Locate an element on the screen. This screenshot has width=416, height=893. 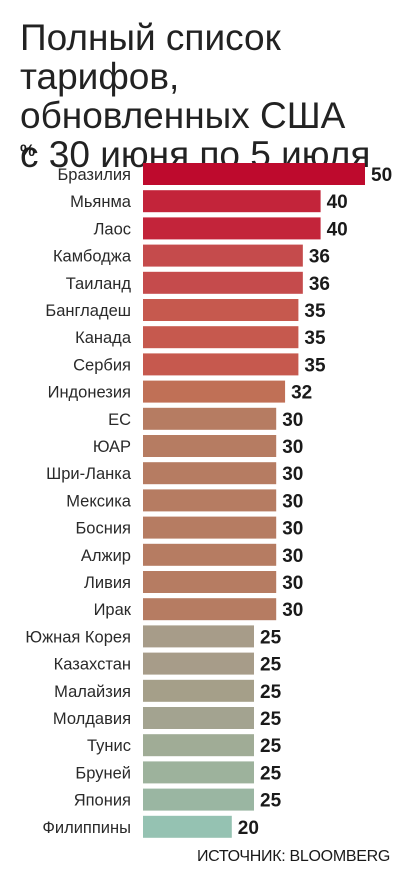
category-label-1: Бразилия is located at coordinates (94, 175).